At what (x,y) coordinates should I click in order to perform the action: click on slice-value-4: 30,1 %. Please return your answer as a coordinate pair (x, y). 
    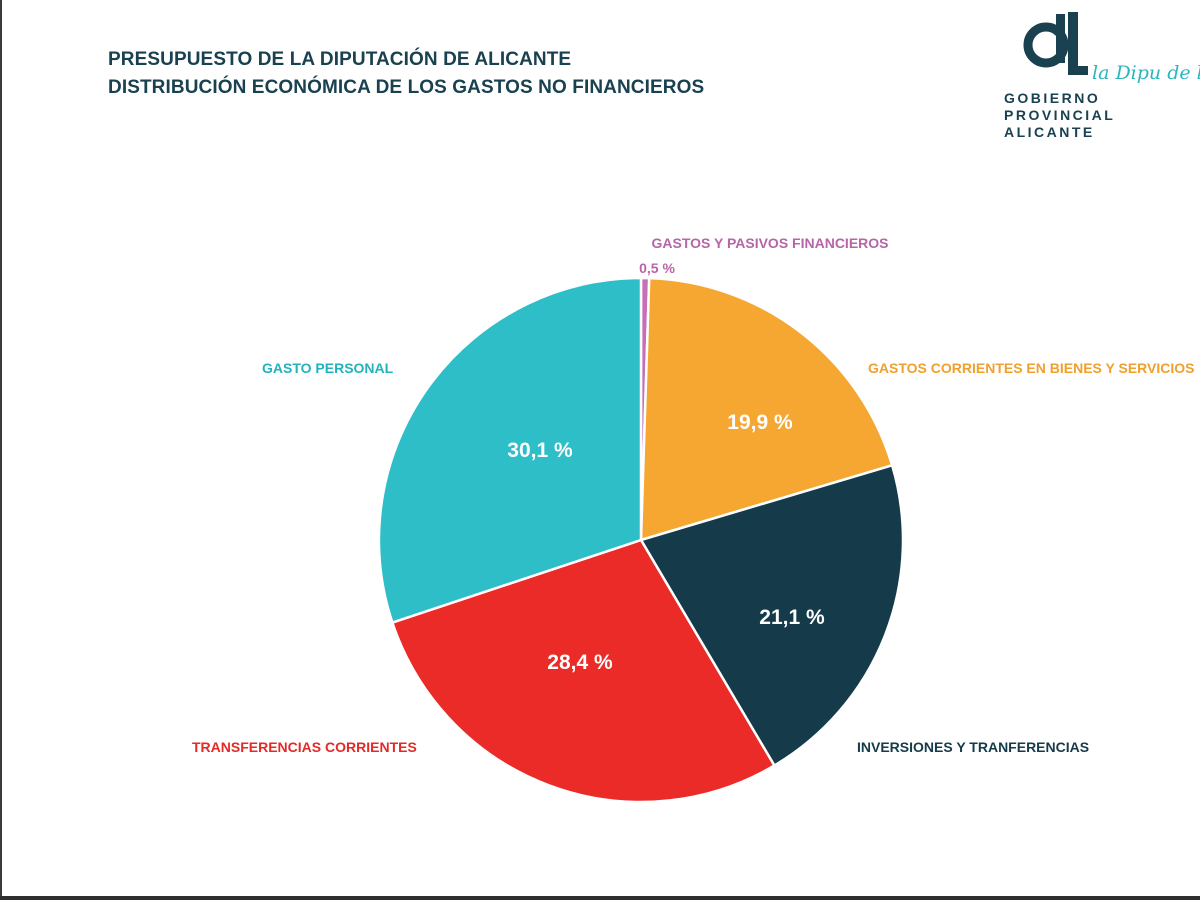
    Looking at the image, I should click on (540, 450).